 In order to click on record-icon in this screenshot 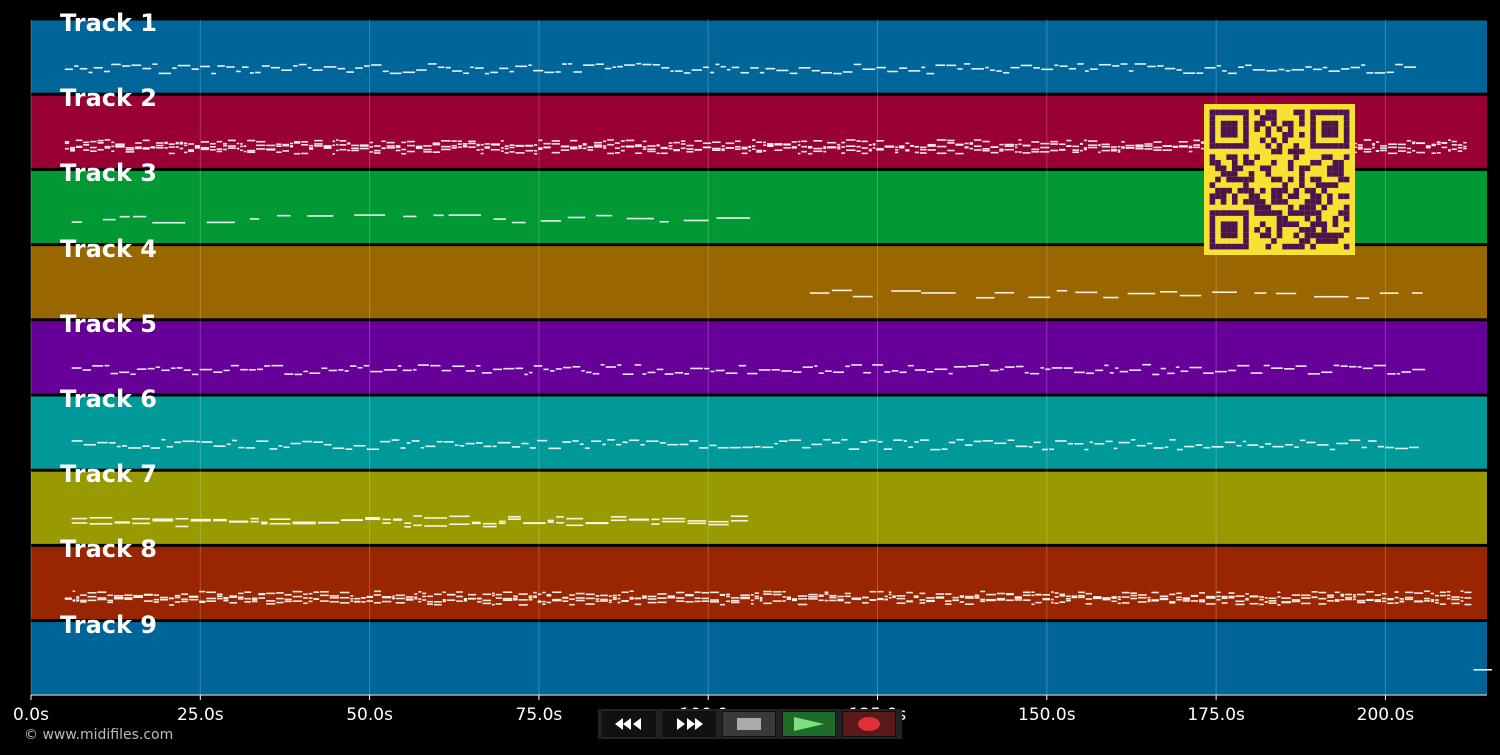, I will do `click(869, 724)`.